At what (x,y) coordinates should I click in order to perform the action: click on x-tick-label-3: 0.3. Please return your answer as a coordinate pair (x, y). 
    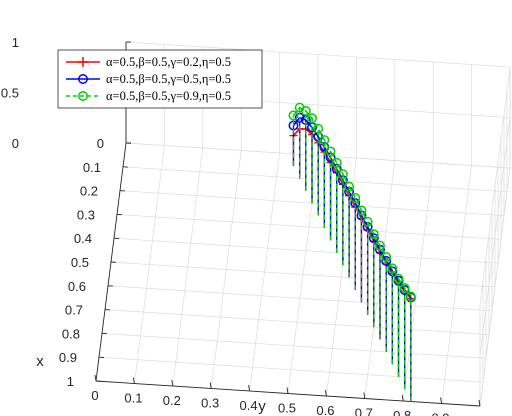
    Looking at the image, I should click on (86, 214).